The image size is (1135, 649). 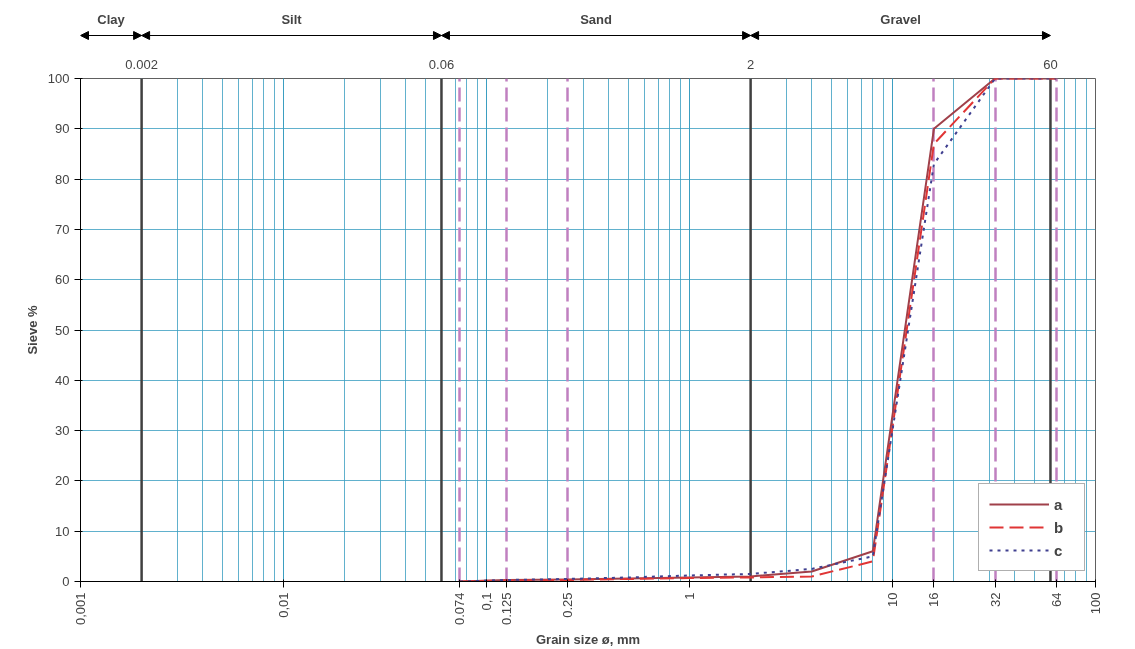 What do you see at coordinates (62, 431) in the screenshot?
I see `y-tick-label: 30` at bounding box center [62, 431].